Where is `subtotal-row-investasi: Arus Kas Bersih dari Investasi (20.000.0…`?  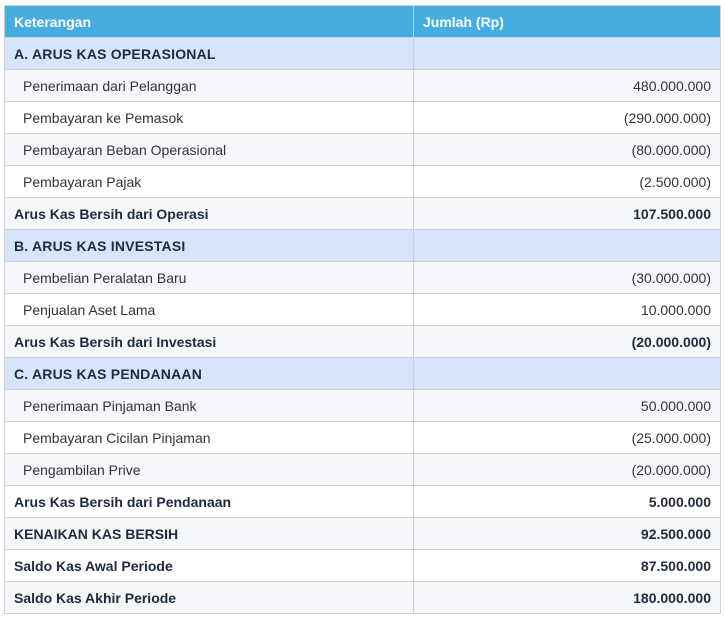 subtotal-row-investasi: Arus Kas Bersih dari Investasi (20.000.0… is located at coordinates (362, 341).